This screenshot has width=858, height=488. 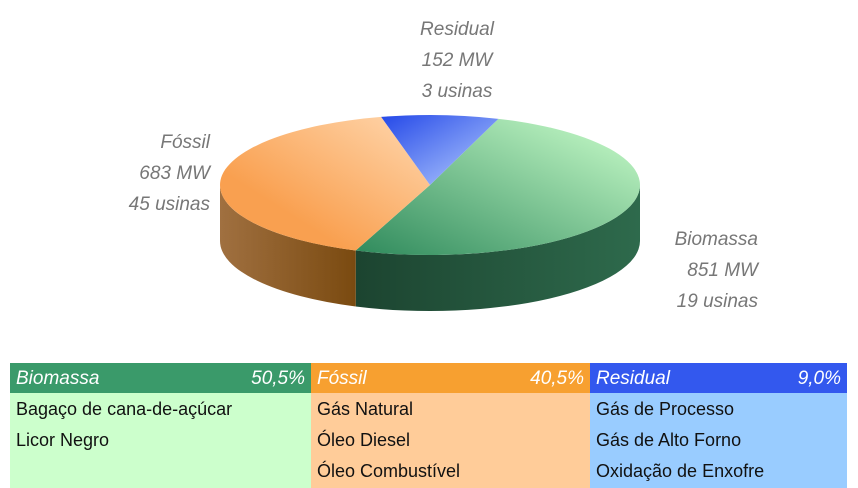 What do you see at coordinates (557, 378) in the screenshot?
I see `column-share: 40,5%` at bounding box center [557, 378].